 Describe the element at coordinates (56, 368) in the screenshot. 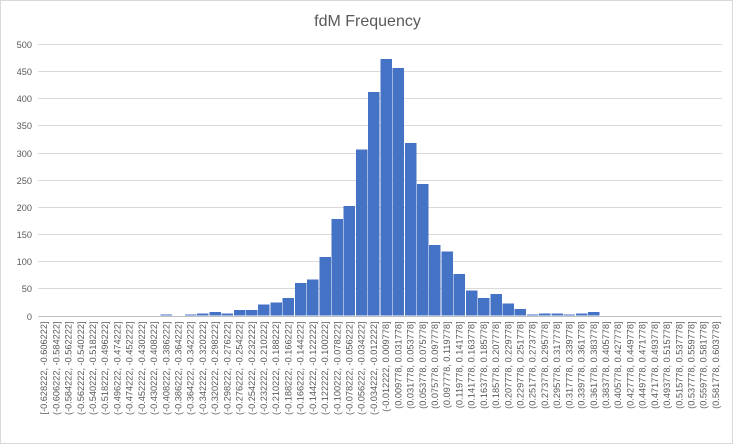

I see `x-tick-label: (-0.606222, -0.584222]` at that location.